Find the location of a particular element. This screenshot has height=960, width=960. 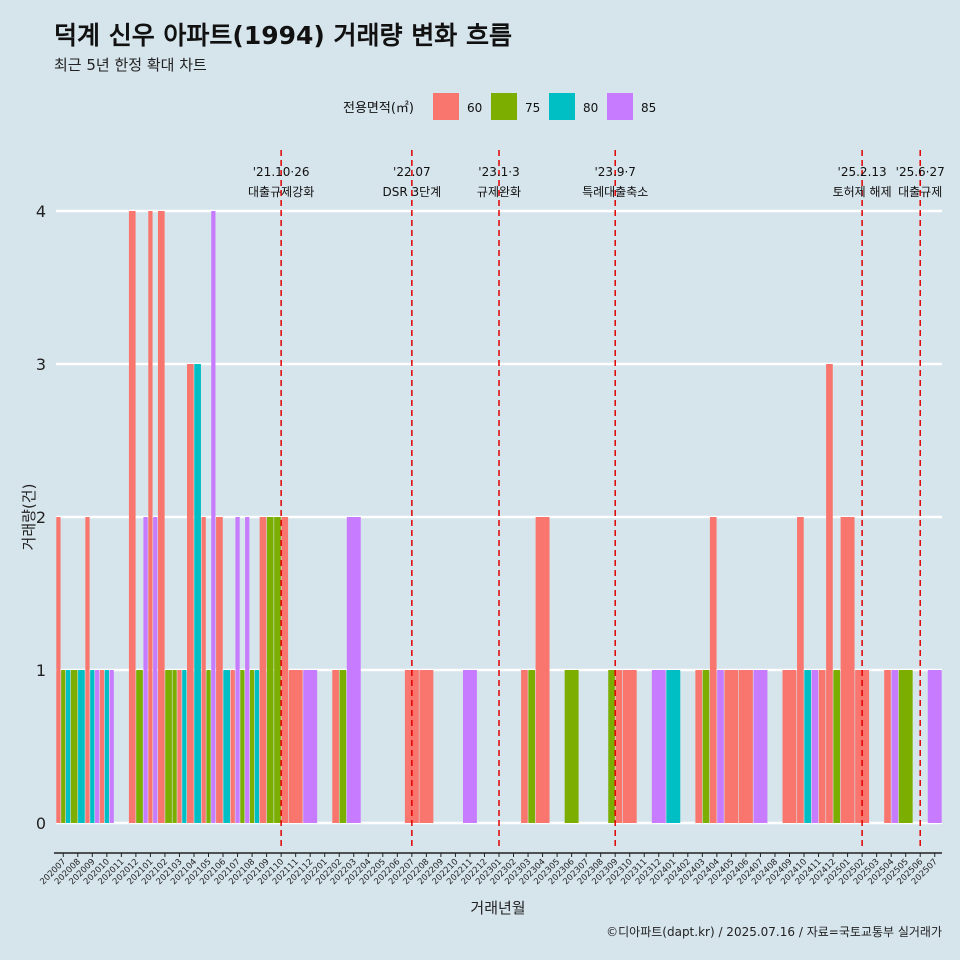

event-date-label: '25.6·27 is located at coordinates (920, 172).